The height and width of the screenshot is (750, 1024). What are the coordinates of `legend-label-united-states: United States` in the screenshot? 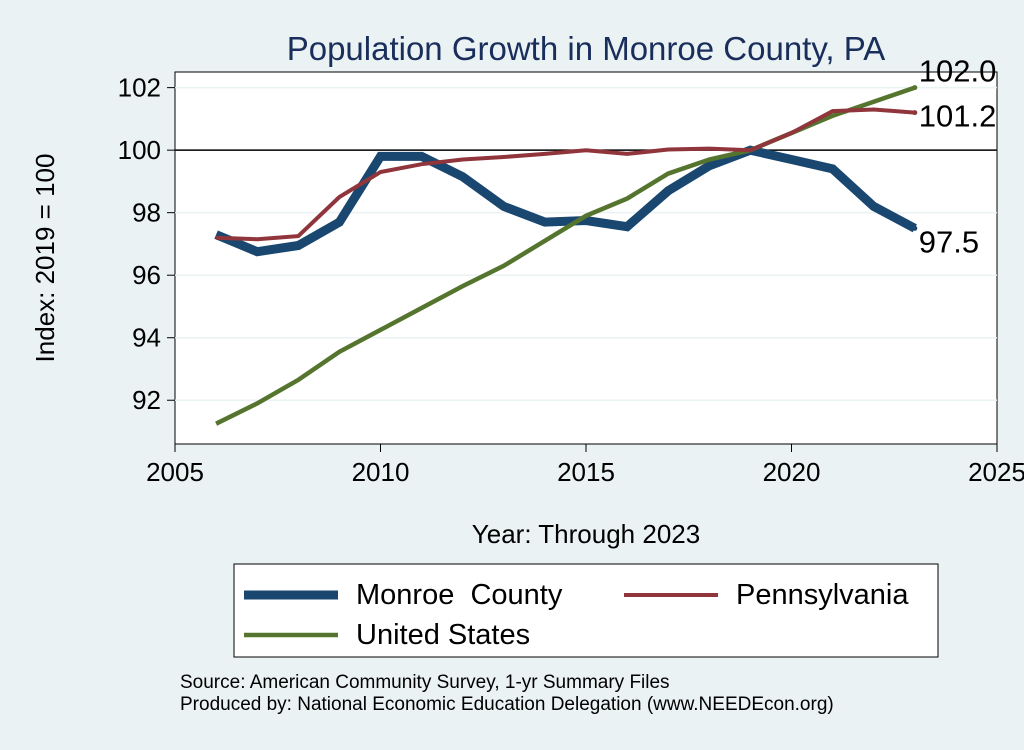 It's located at (443, 635).